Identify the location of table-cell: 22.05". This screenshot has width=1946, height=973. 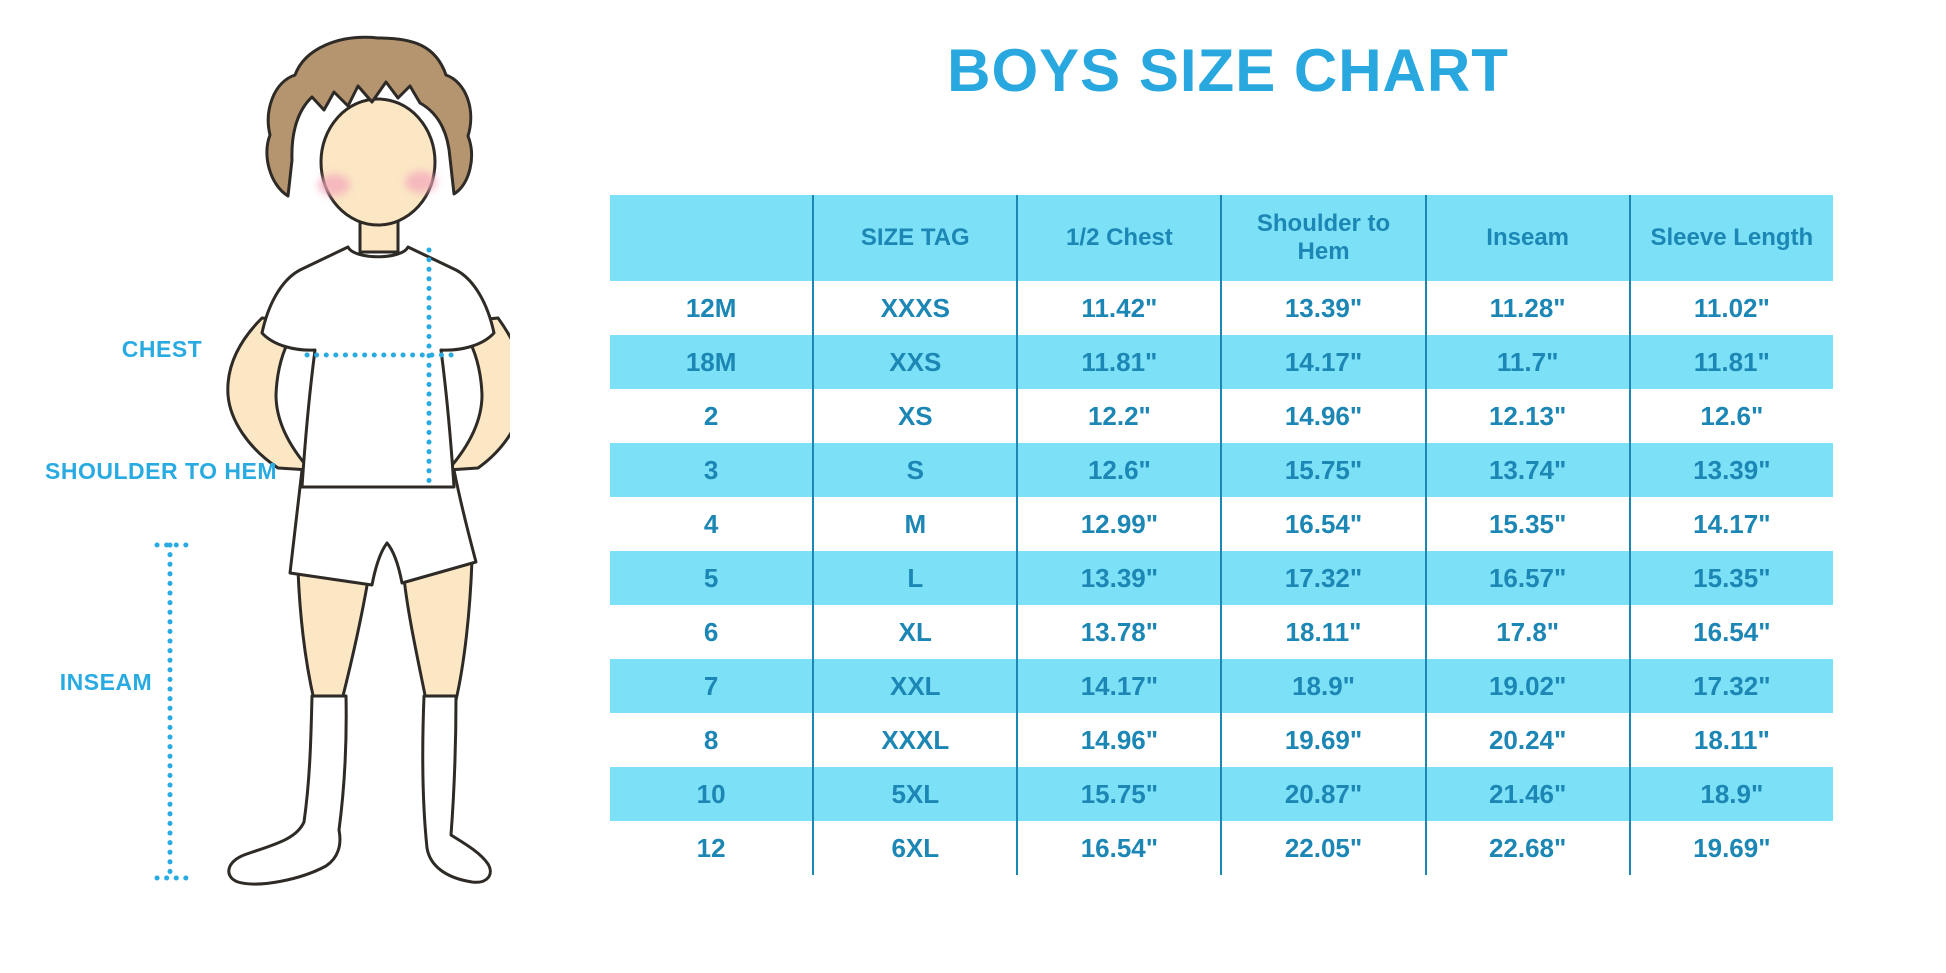
(1323, 848).